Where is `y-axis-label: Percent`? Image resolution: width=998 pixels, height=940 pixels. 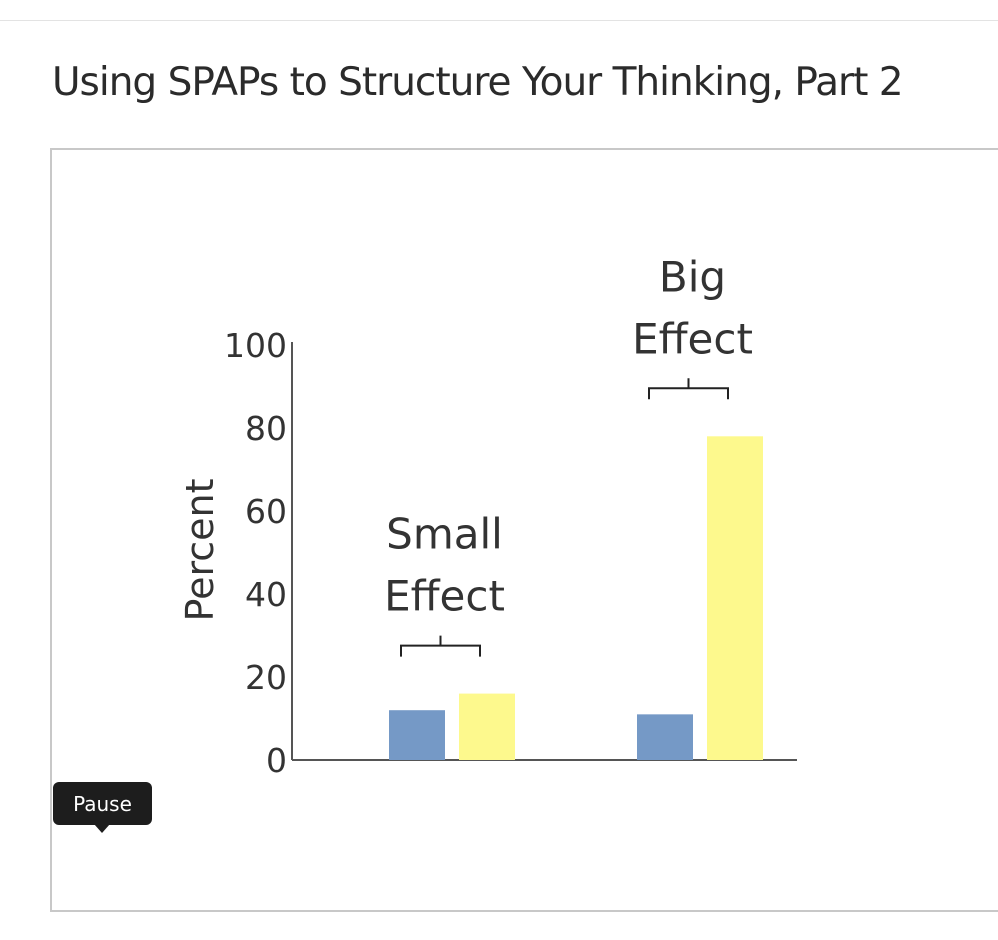 y-axis-label: Percent is located at coordinates (200, 550).